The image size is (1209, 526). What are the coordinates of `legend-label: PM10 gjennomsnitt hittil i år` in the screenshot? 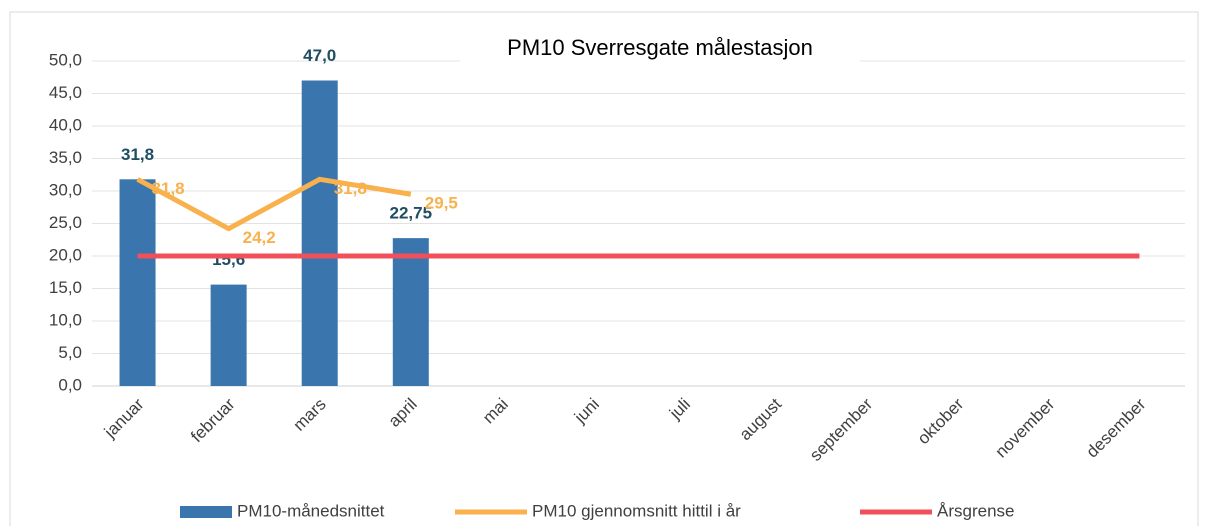 It's located at (636, 510).